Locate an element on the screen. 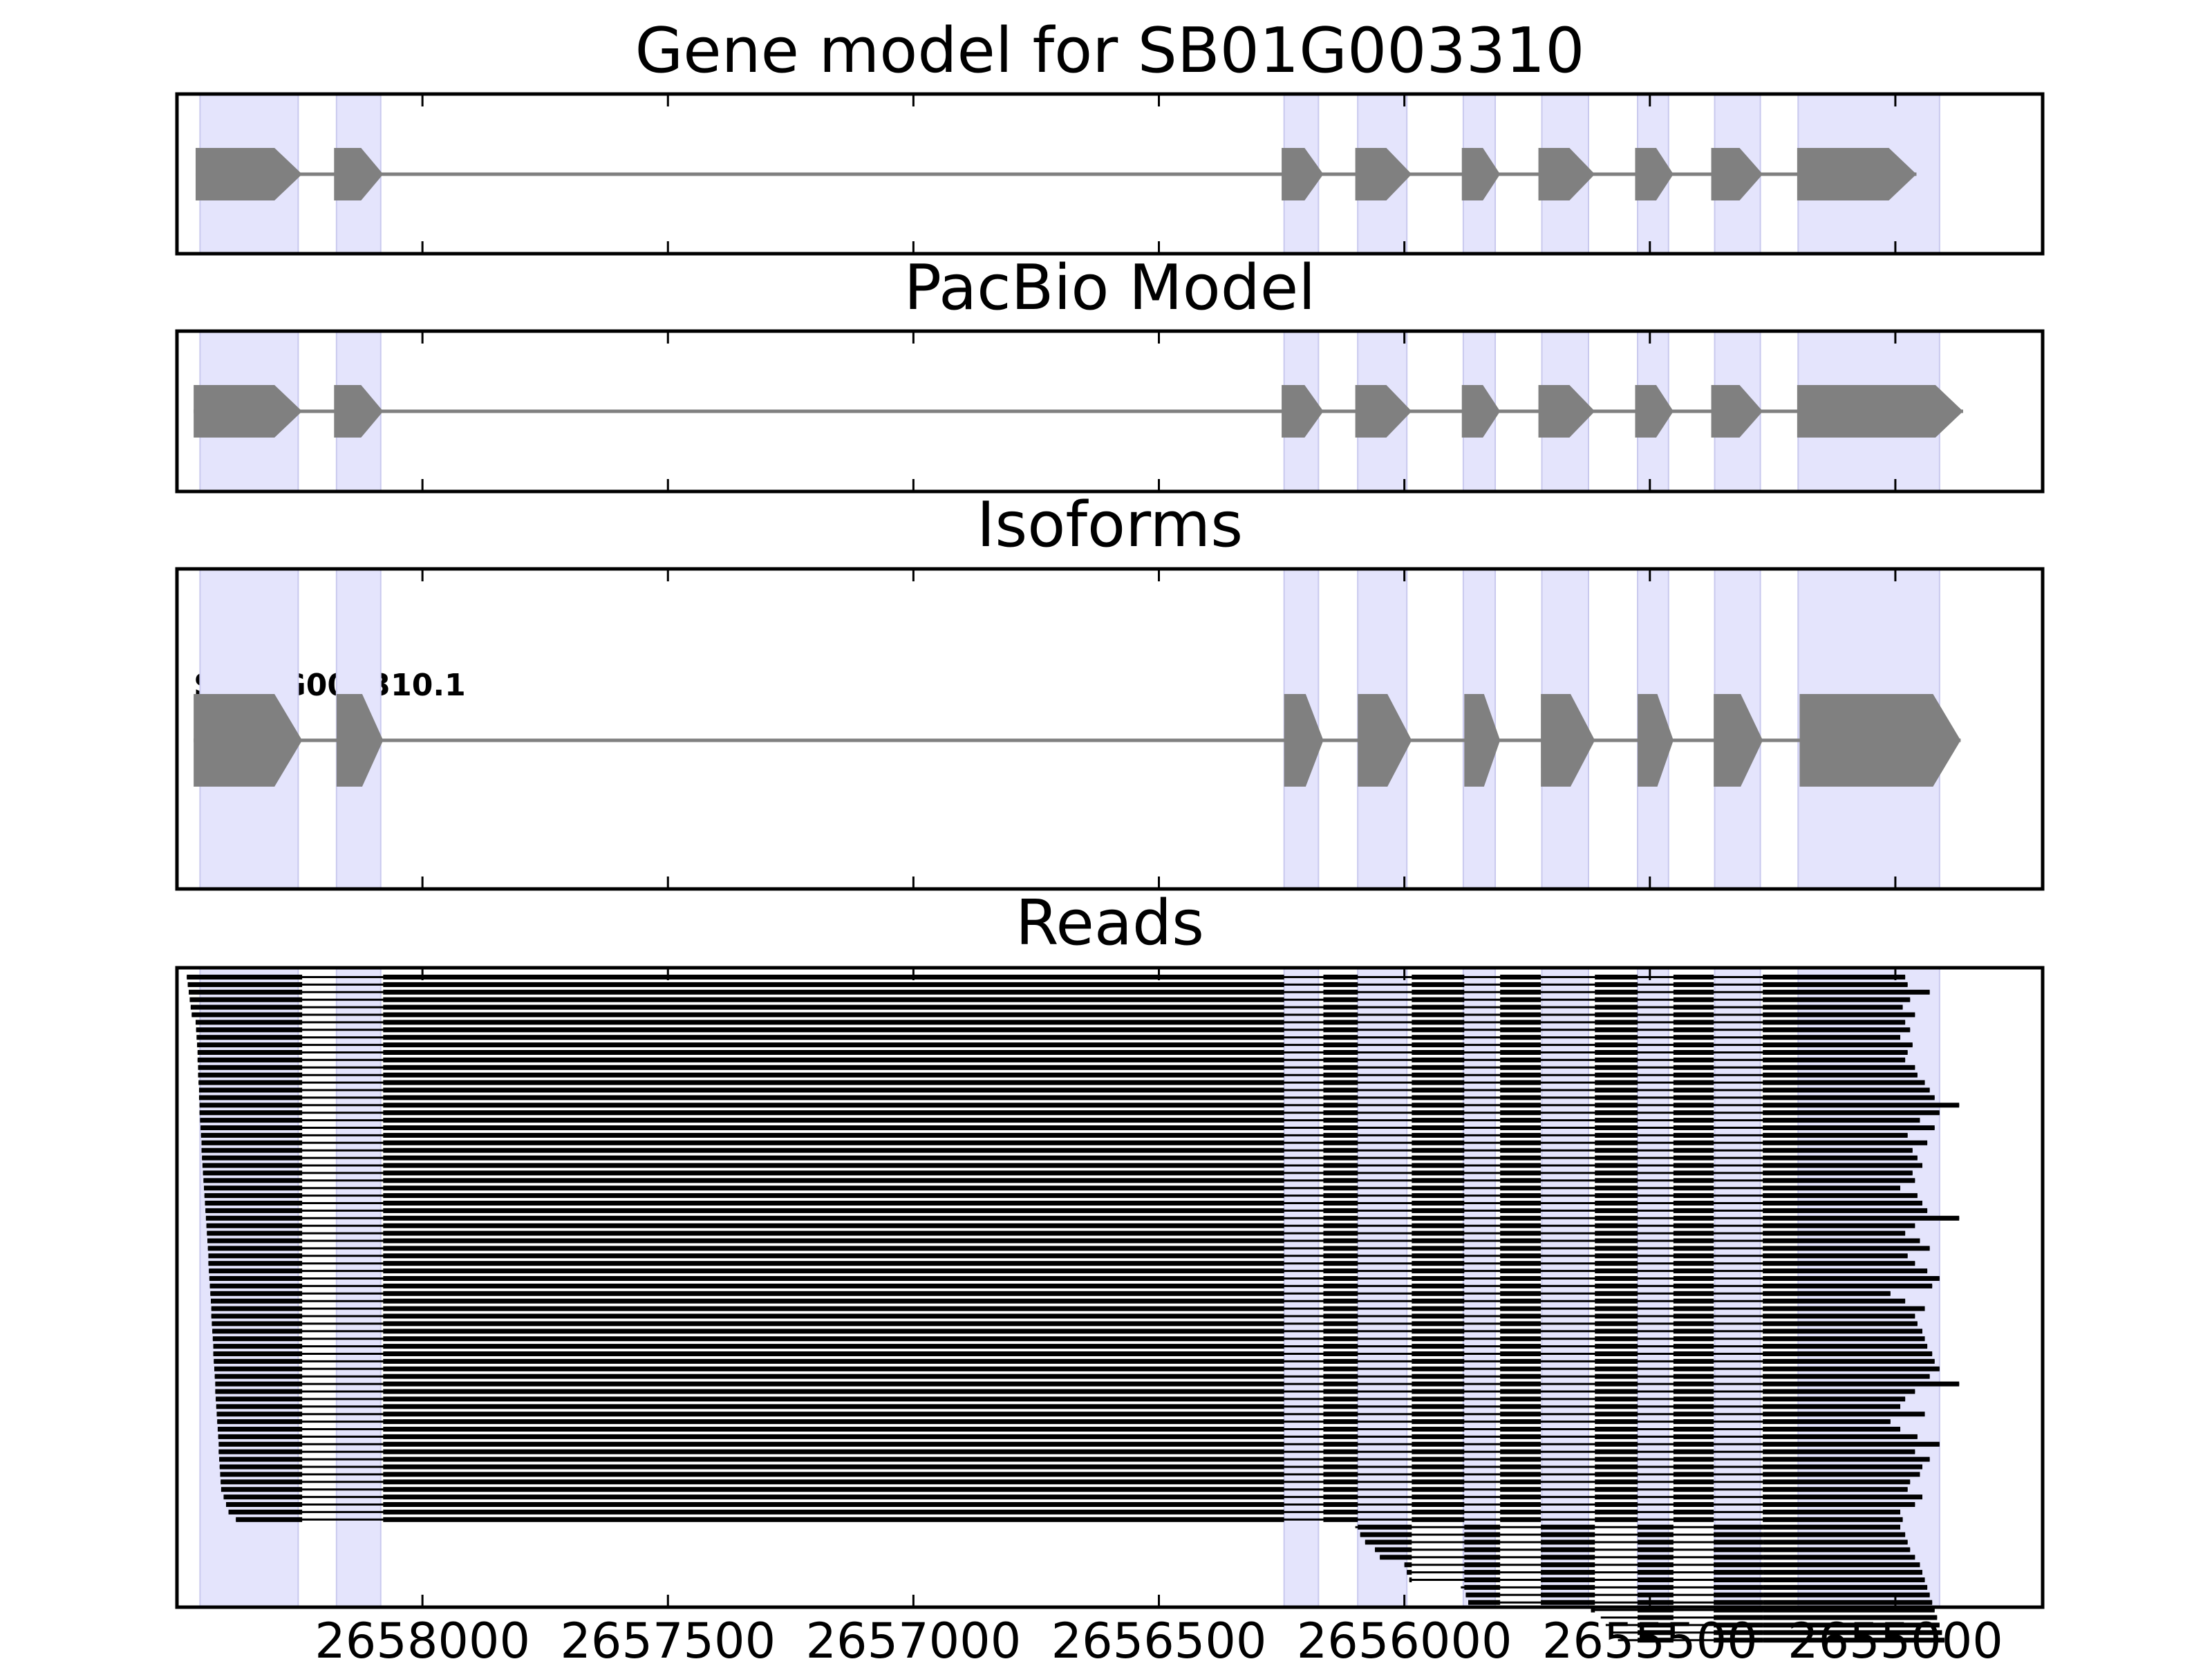 This screenshot has height=1659, width=2212. panel-title-gene-model: Gene model for SB01G003310 is located at coordinates (1110, 51).